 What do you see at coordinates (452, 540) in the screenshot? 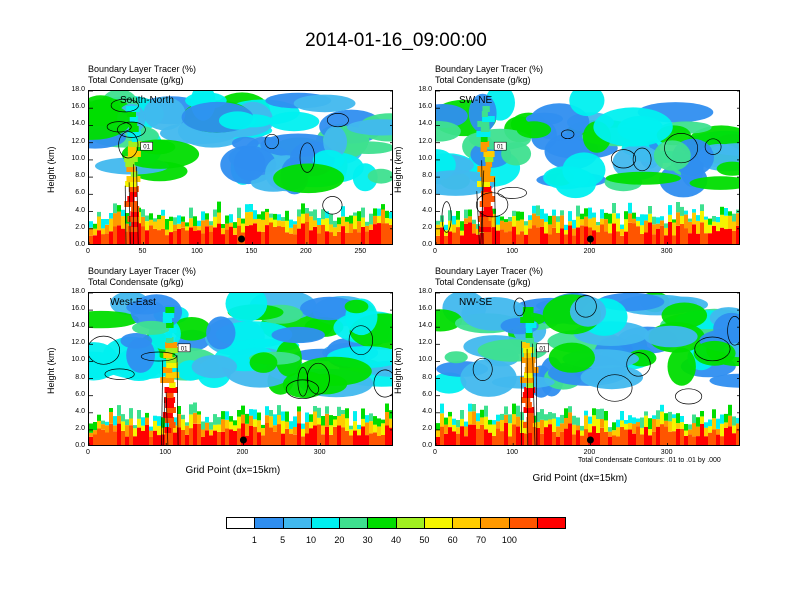
I see `colorbar-label: 60` at bounding box center [452, 540].